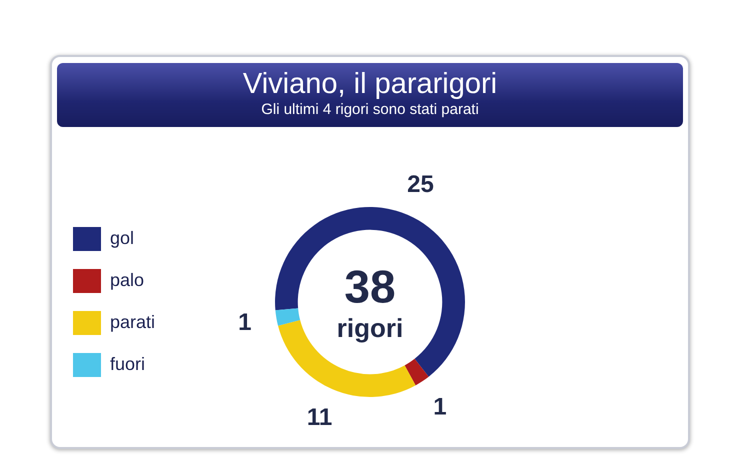 This screenshot has width=738, height=462. What do you see at coordinates (133, 322) in the screenshot?
I see `legend-label: parati` at bounding box center [133, 322].